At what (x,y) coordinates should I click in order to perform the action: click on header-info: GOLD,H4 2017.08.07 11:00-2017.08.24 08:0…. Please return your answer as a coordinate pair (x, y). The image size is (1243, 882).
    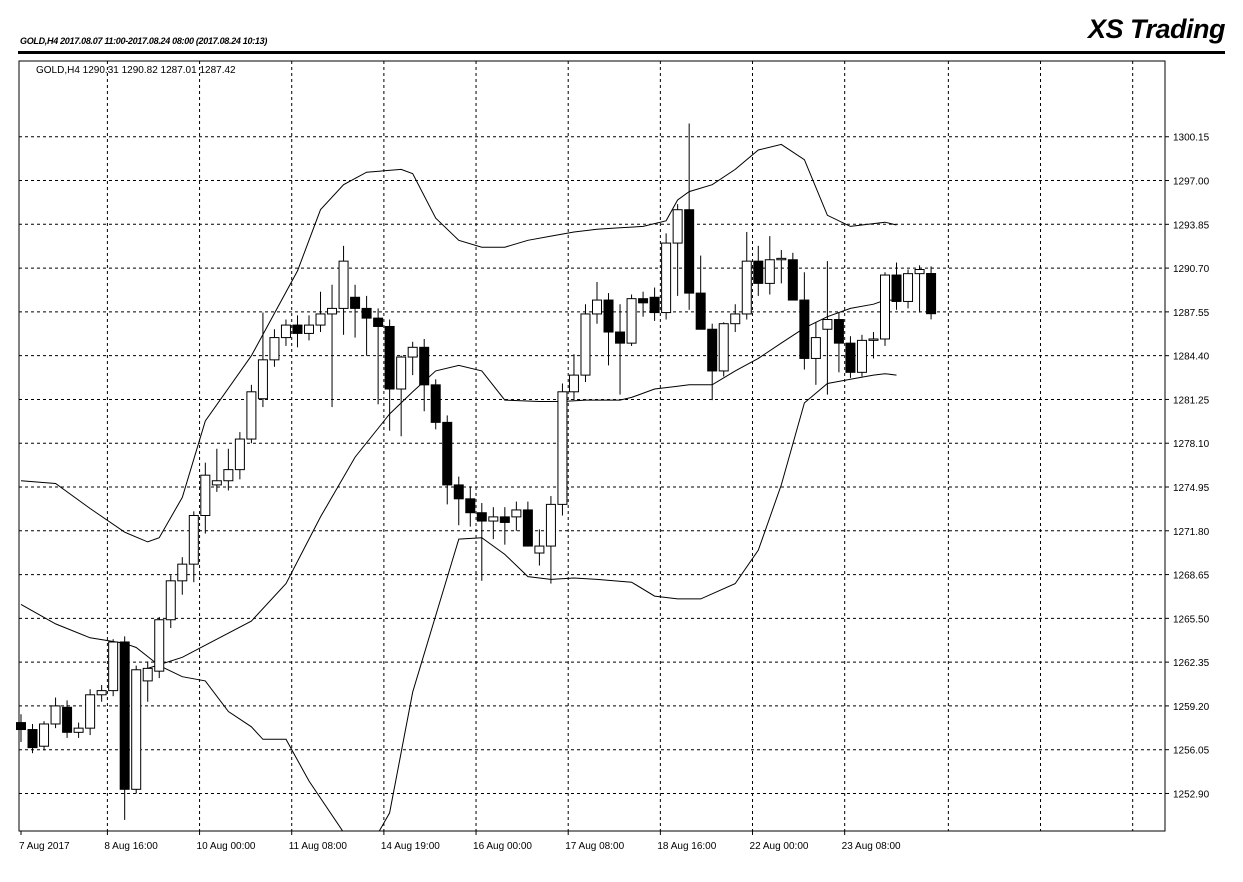
    Looking at the image, I should click on (144, 41).